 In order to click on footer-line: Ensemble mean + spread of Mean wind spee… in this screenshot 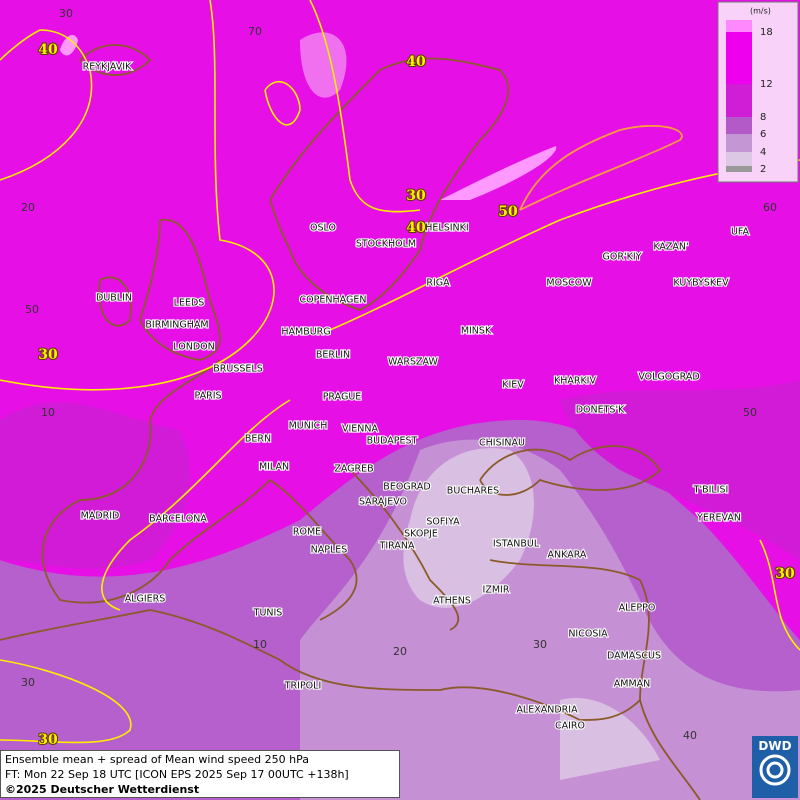, I will do `click(157, 759)`.